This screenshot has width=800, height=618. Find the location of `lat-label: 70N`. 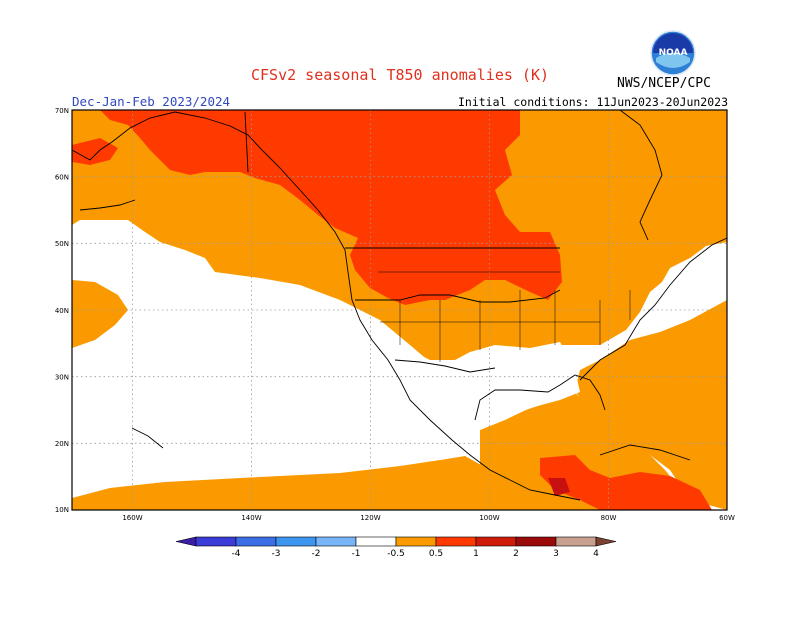

lat-label: 70N is located at coordinates (62, 111).